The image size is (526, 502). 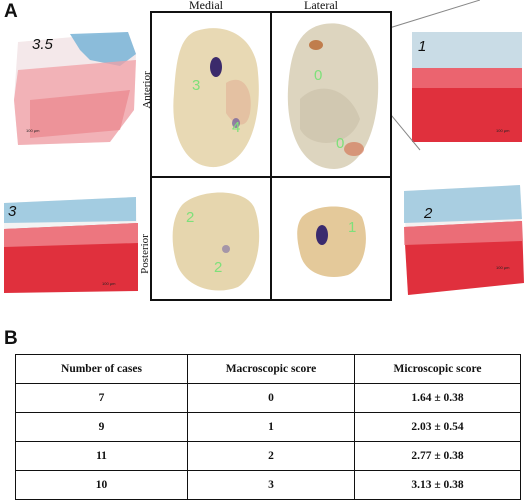 I want to click on histology-image-top-right: 1 100 µm, so click(x=468, y=87).